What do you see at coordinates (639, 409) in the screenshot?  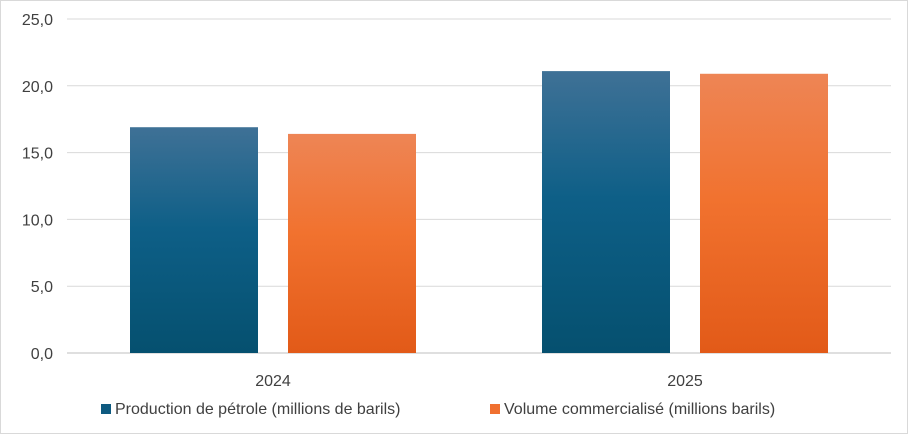 I see `legend-label-series-2: Volume commercialisé (millions barils)` at bounding box center [639, 409].